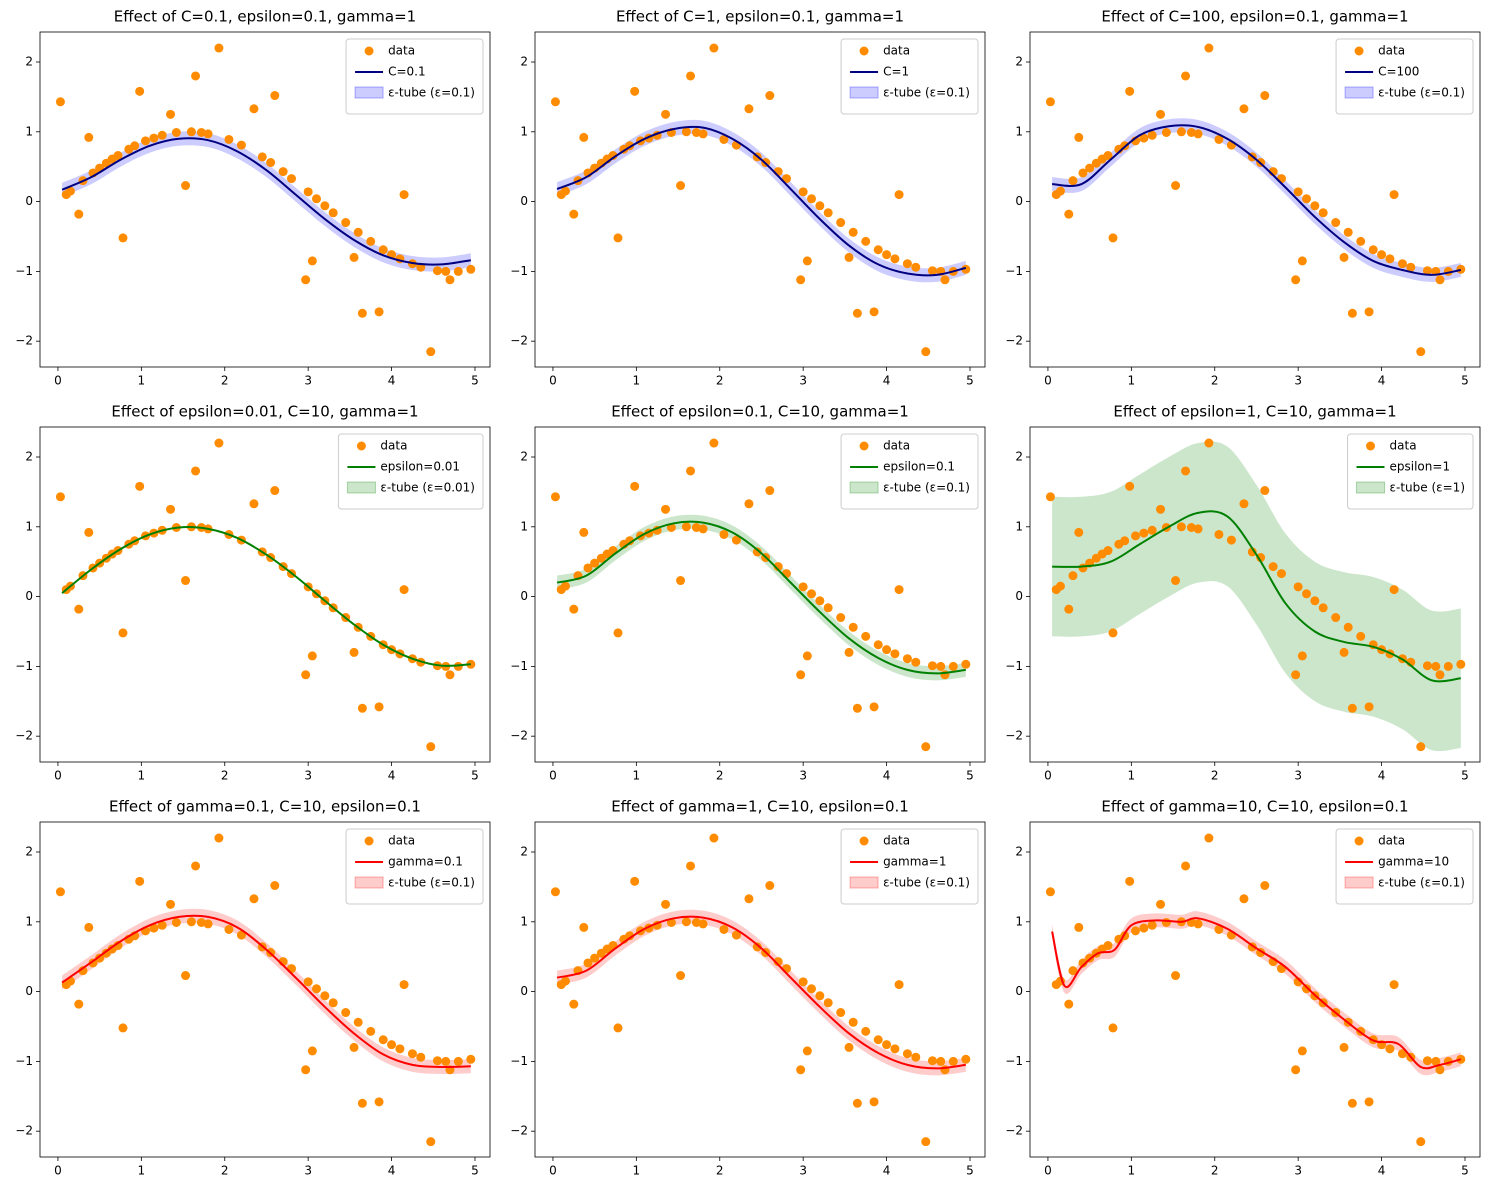  I want to click on chart-title: Effect of C=0.1, epsilon=0.1, gamma=1, so click(265, 17).